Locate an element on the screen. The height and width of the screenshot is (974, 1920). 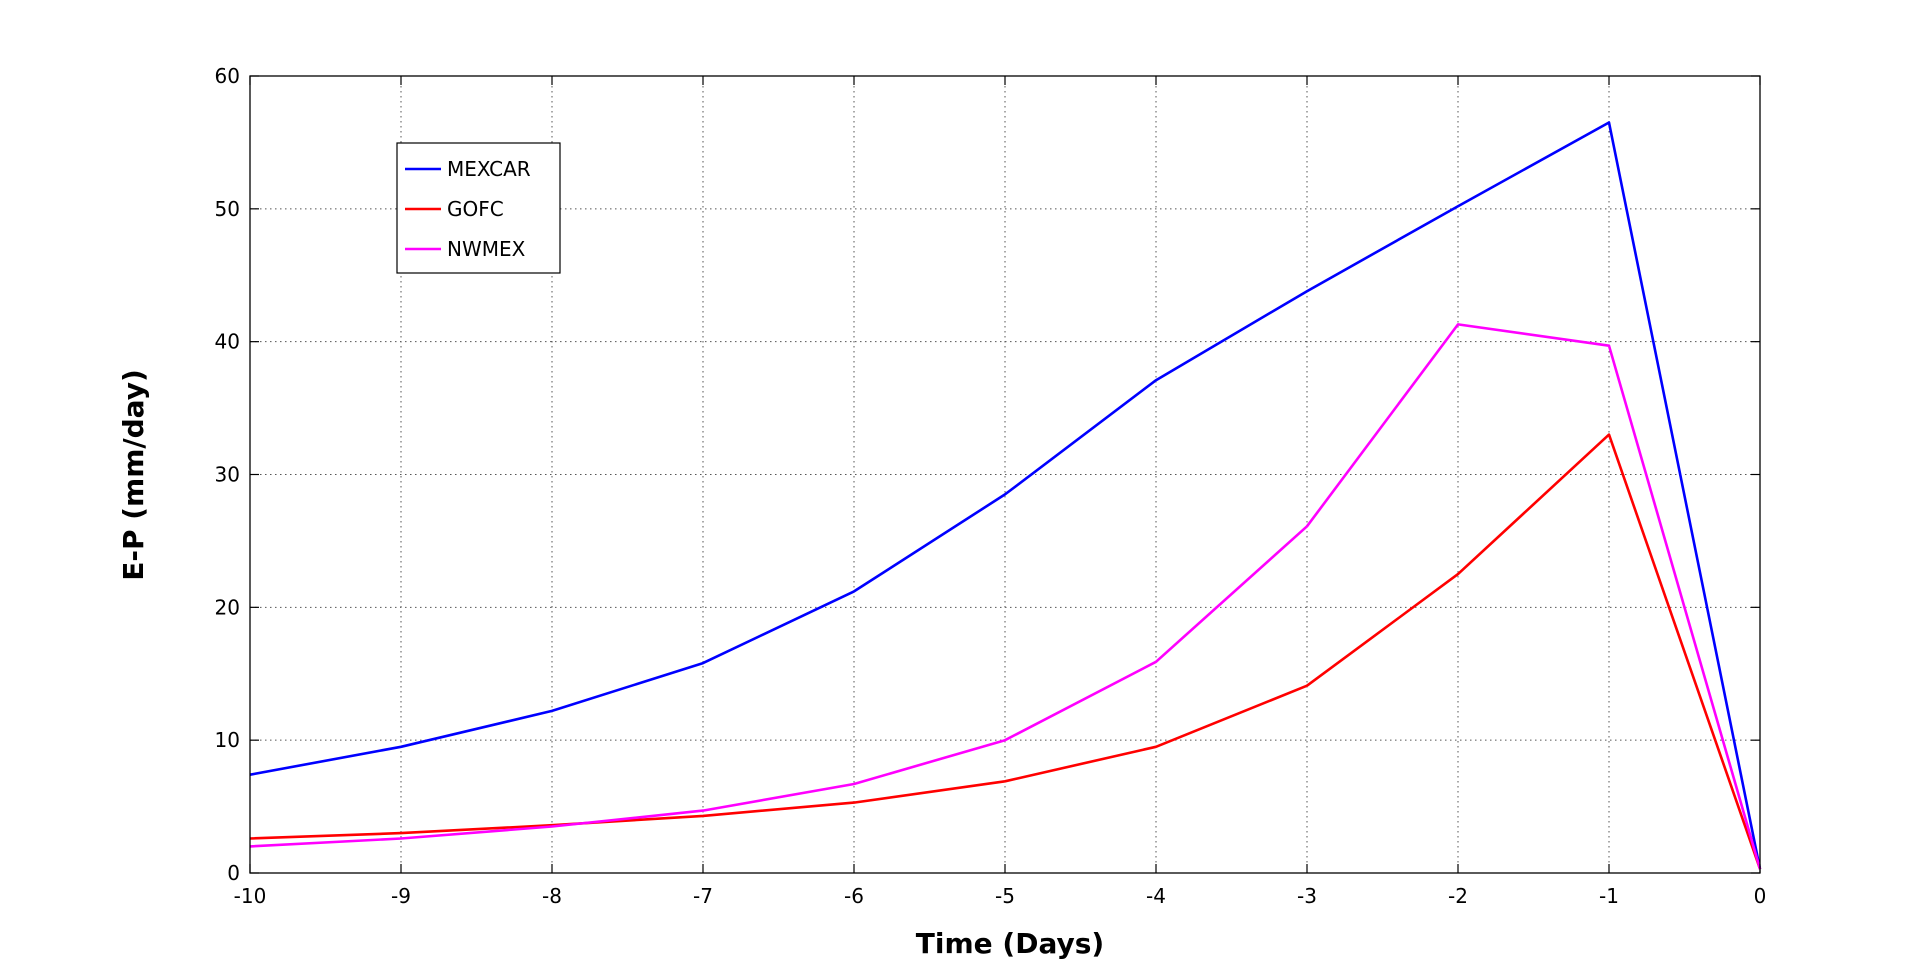
x-tick-label: -9 is located at coordinates (401, 896).